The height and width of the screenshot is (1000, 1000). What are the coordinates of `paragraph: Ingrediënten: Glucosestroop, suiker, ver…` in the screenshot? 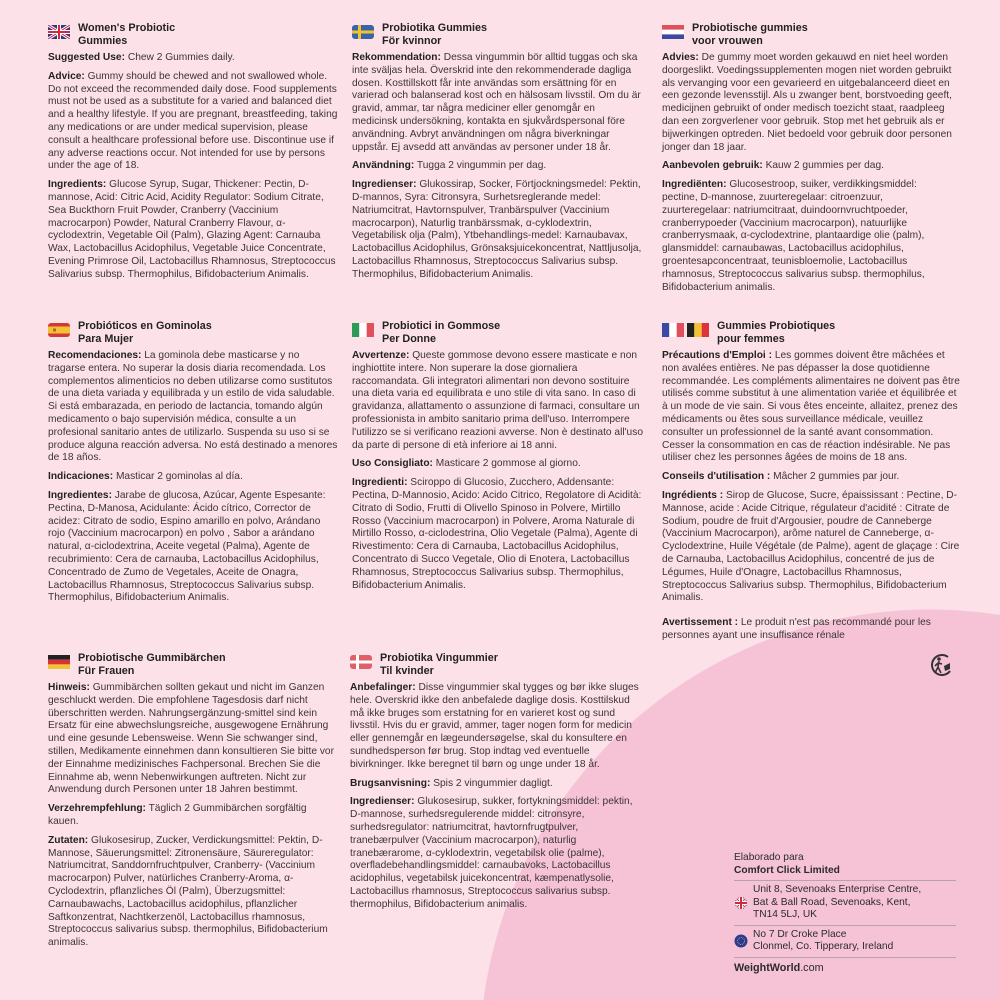 It's located at (808, 236).